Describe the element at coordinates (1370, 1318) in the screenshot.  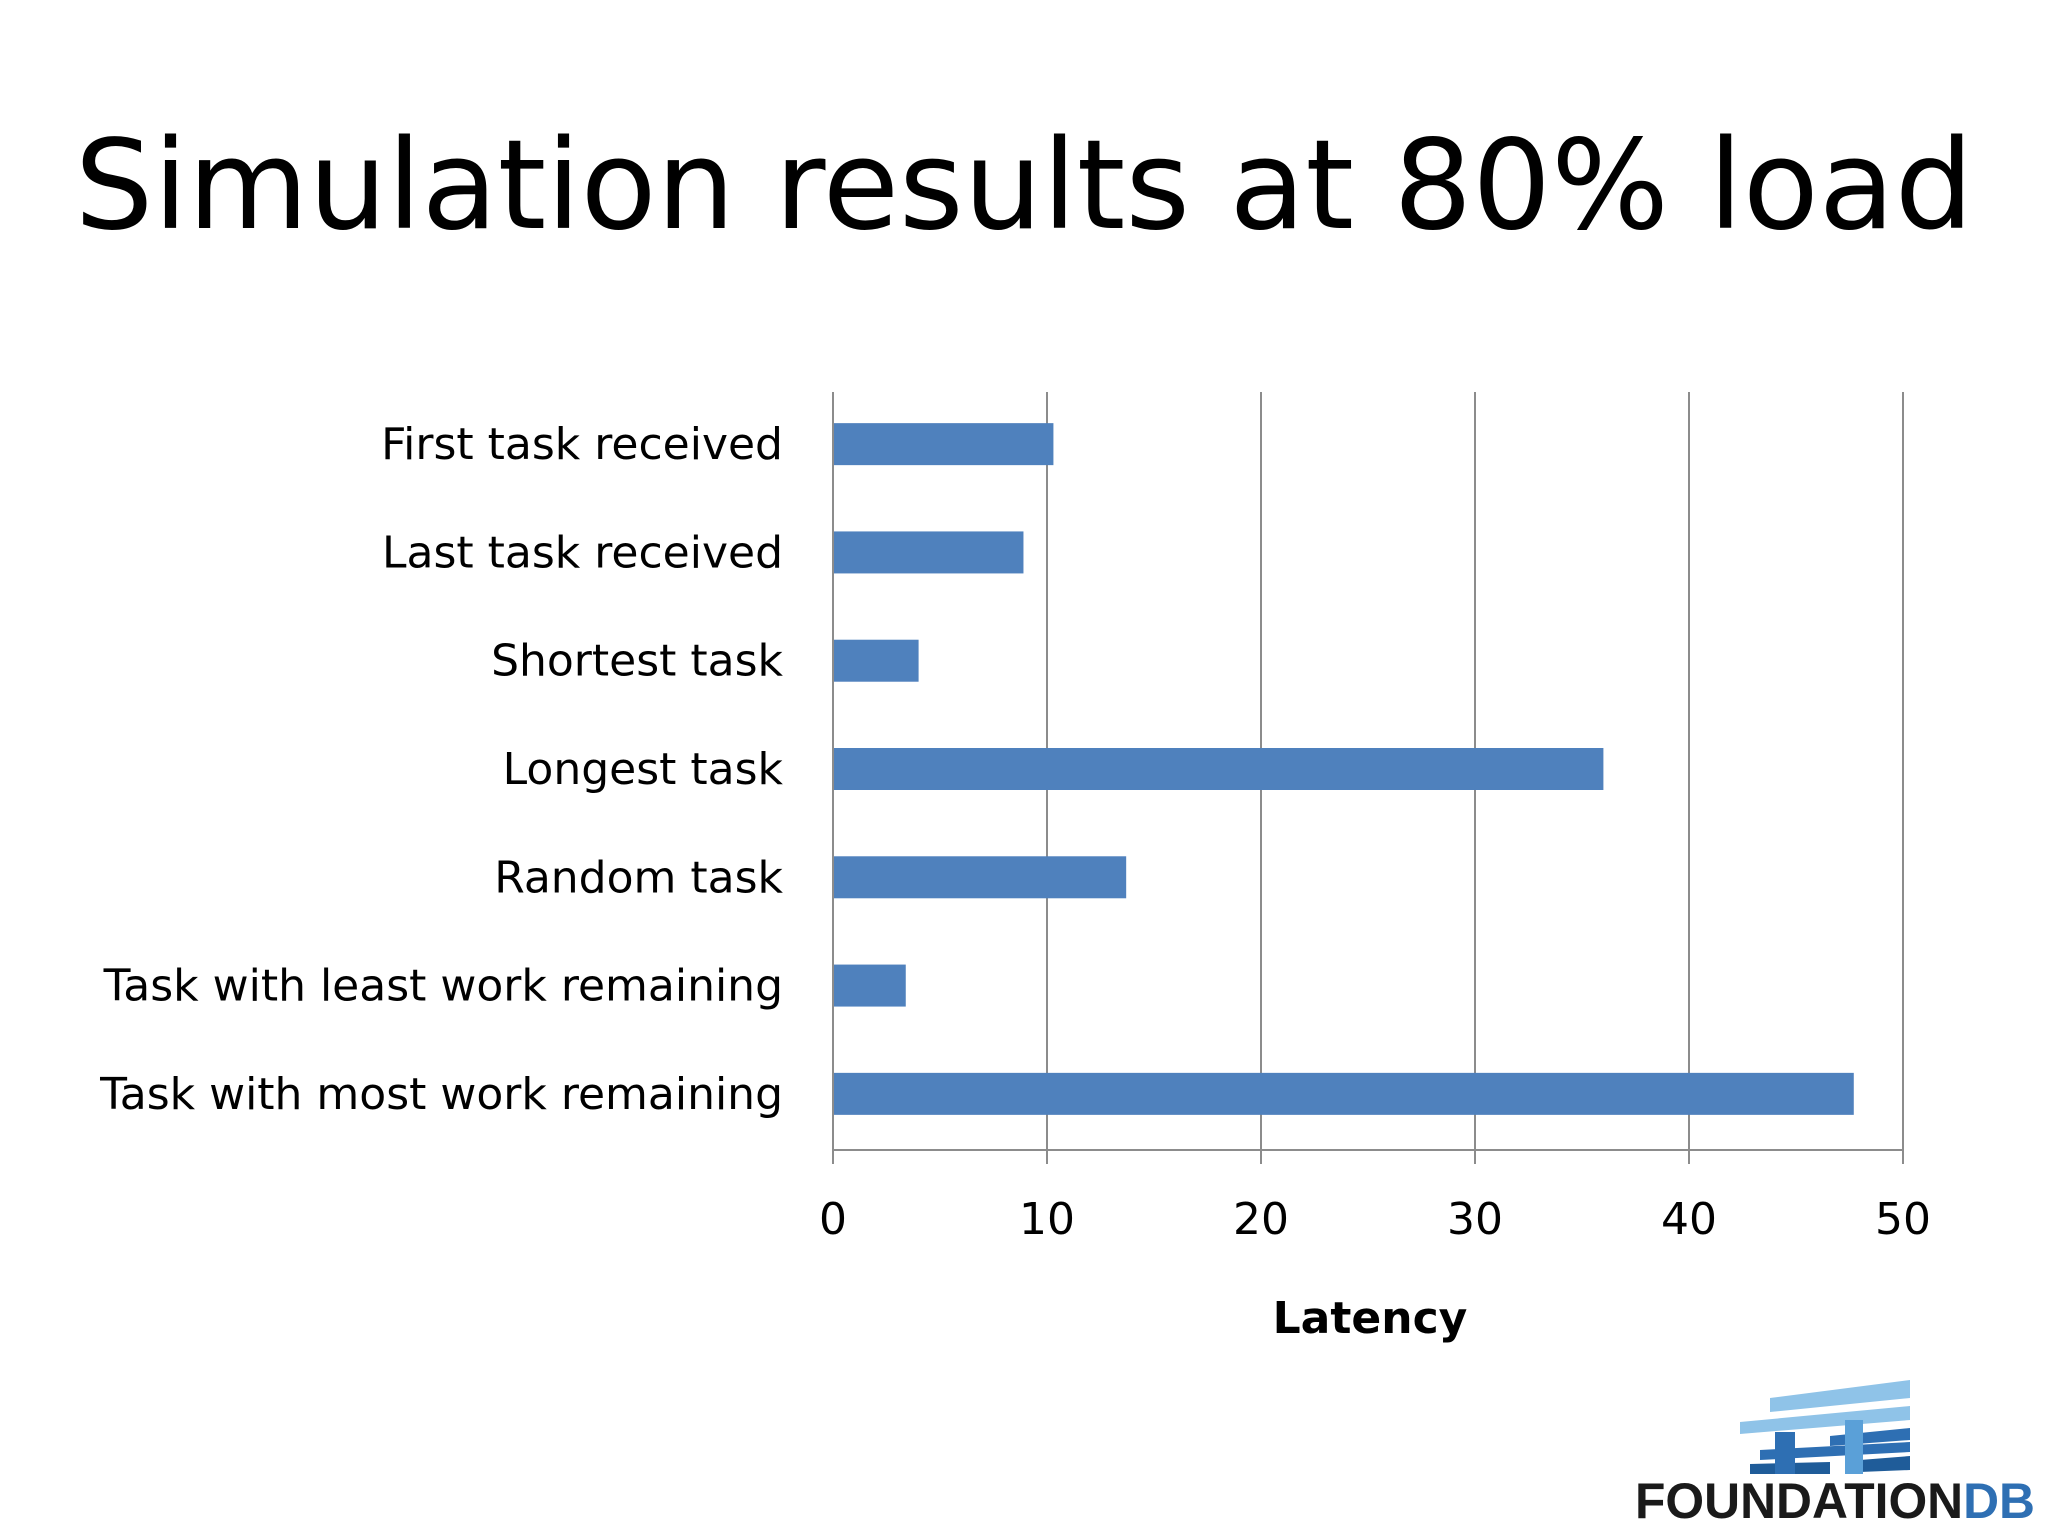
I see `x-axis-label: Latency` at that location.